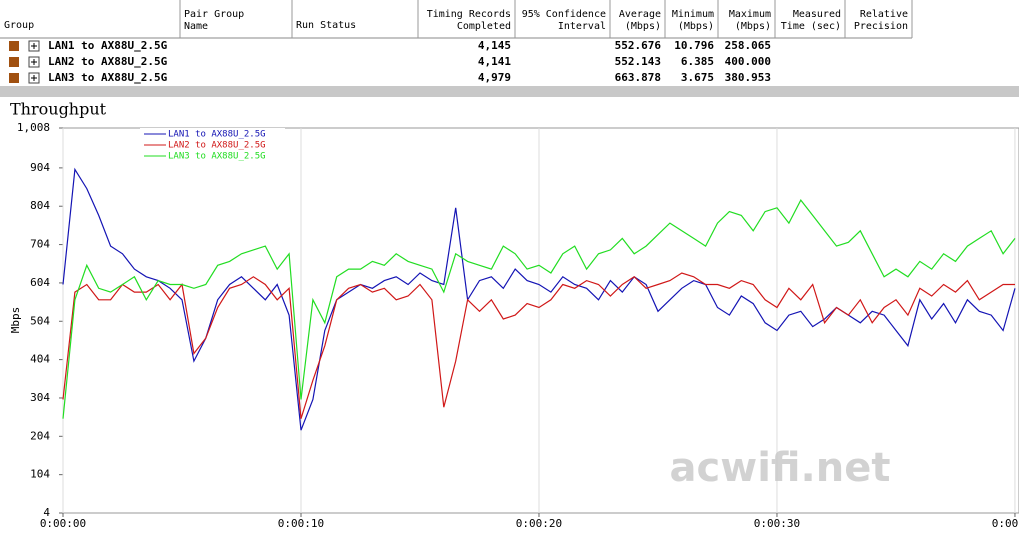 This screenshot has width=1019, height=535. Describe the element at coordinates (40, 320) in the screenshot. I see `y-tick-label: 504` at that location.